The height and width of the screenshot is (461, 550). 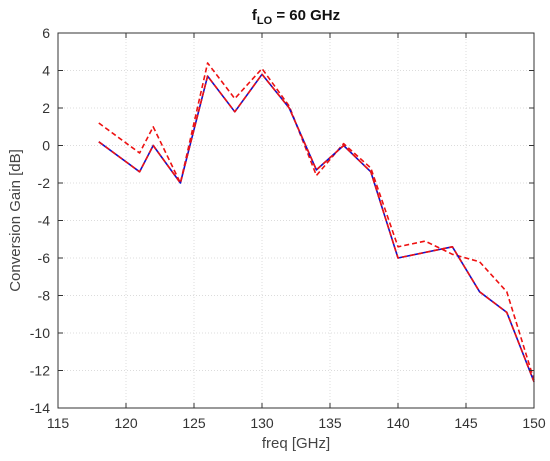 I want to click on y-tick-label: -4, so click(x=44, y=221).